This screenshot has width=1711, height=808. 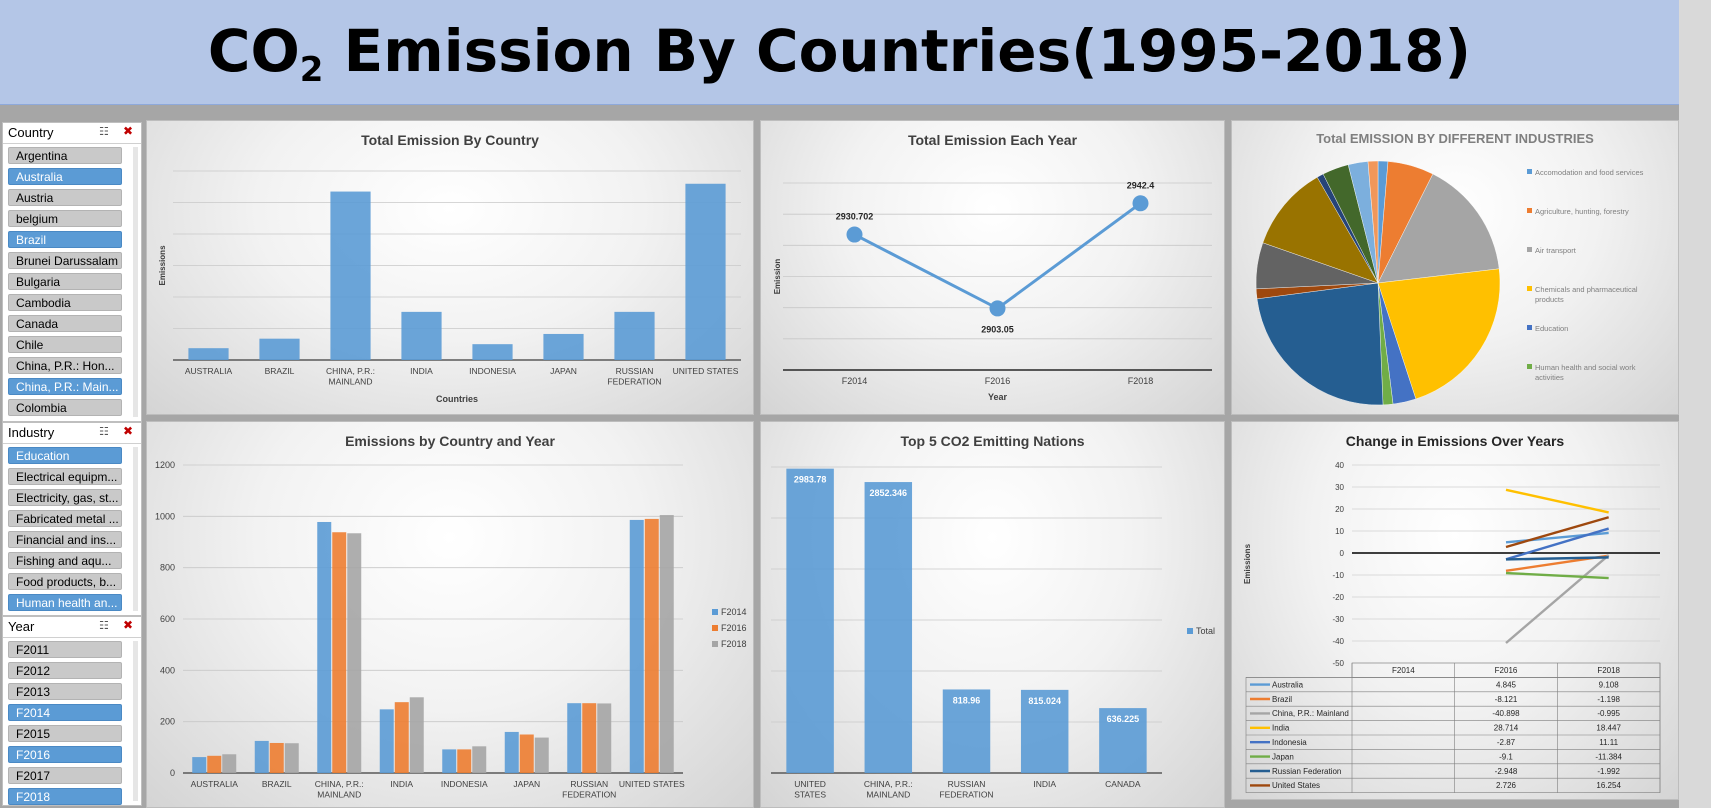 I want to click on slicer-item-chile: Chile, so click(x=65, y=344).